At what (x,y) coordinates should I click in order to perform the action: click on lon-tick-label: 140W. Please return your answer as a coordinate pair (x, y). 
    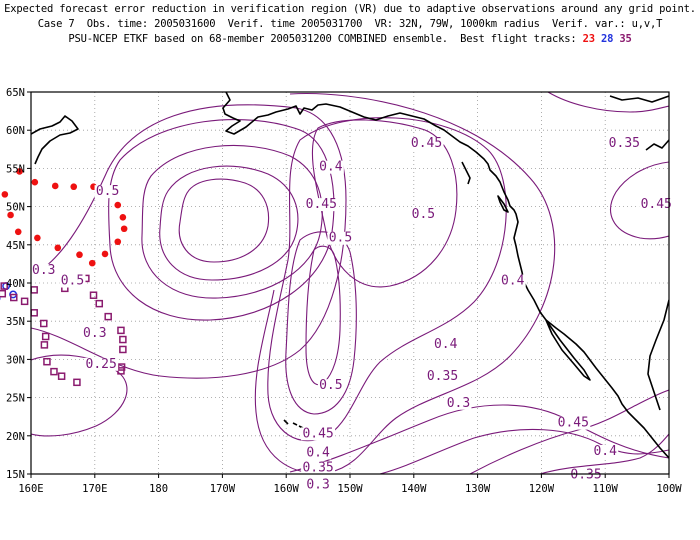
    Looking at the image, I should click on (414, 489).